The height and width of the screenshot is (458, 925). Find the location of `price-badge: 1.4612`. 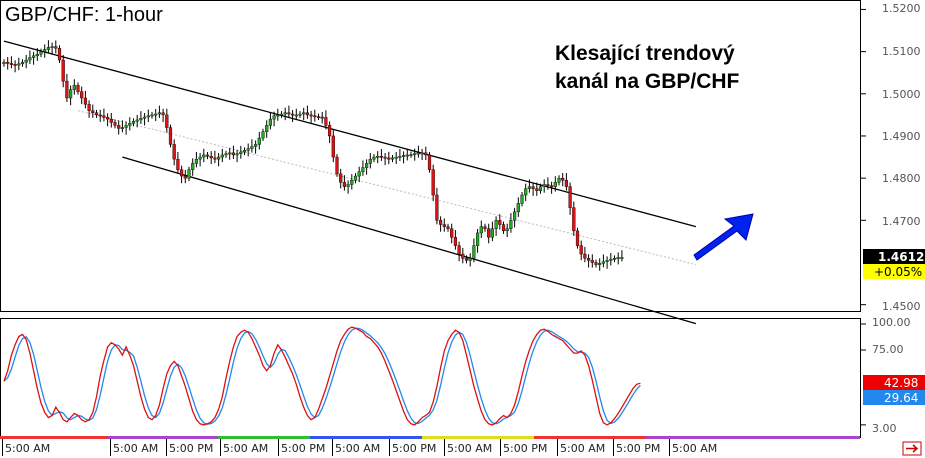

price-badge: 1.4612 is located at coordinates (901, 257).